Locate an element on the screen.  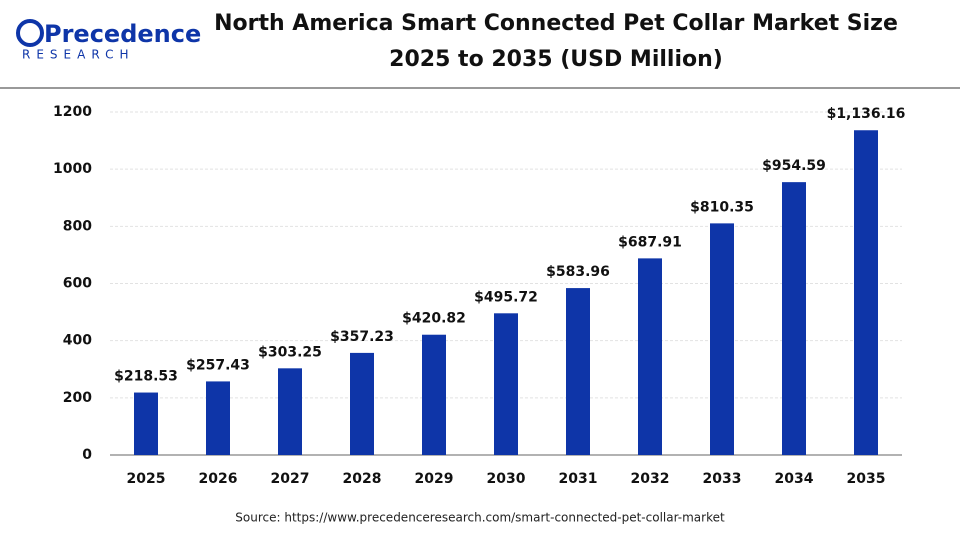
x-tick-label: 2025 is located at coordinates (146, 479).